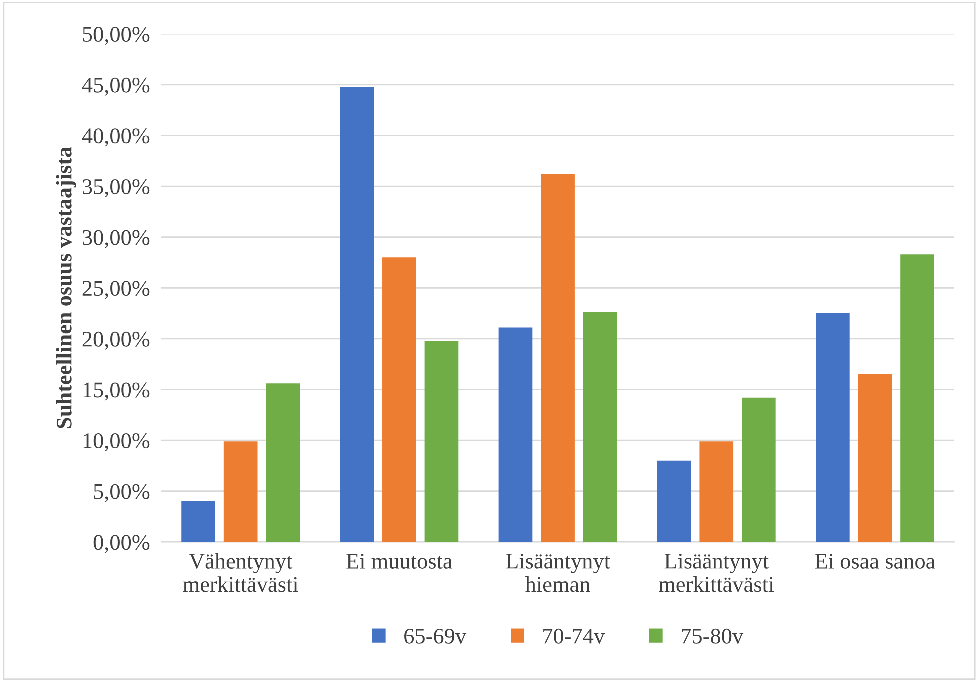 The width and height of the screenshot is (979, 682). I want to click on y-tick-label: 15,00%, so click(117, 391).